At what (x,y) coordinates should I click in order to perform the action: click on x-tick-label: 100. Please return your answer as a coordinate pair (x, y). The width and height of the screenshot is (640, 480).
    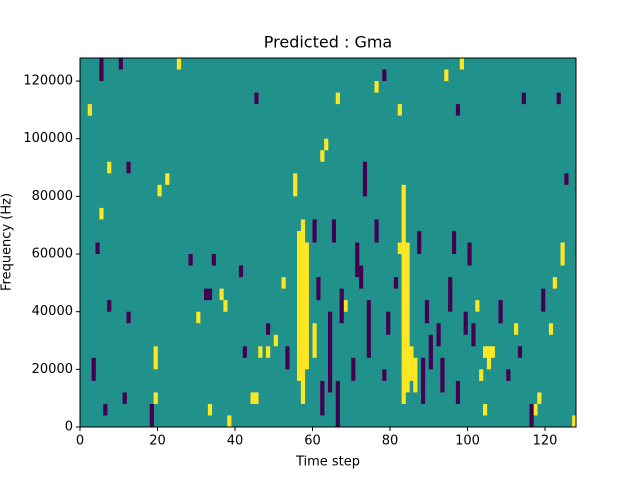
    Looking at the image, I should click on (467, 441).